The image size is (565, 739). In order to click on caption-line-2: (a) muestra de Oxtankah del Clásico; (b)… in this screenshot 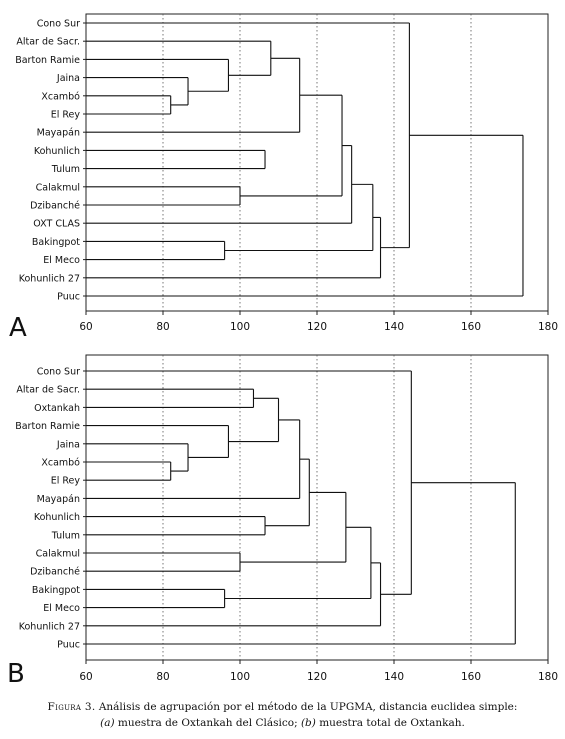, I will do `click(282, 723)`.